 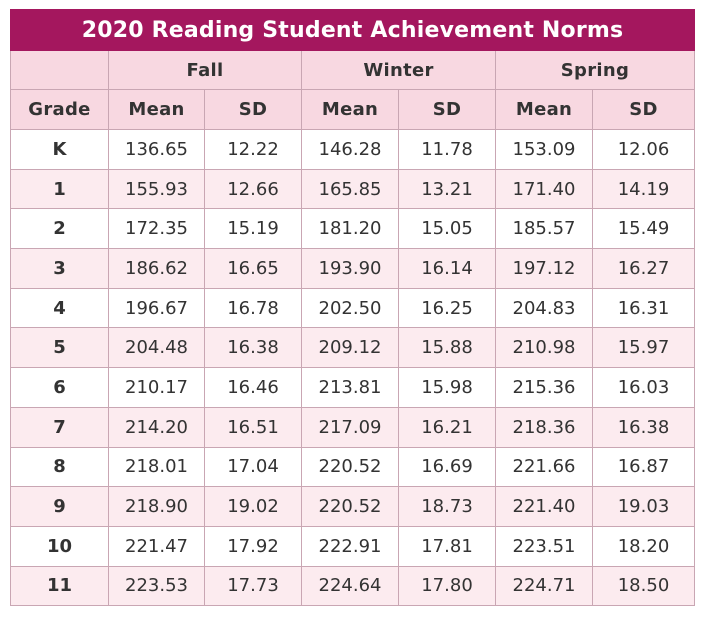 I want to click on cell-winter-sd: 15.98, so click(x=447, y=387).